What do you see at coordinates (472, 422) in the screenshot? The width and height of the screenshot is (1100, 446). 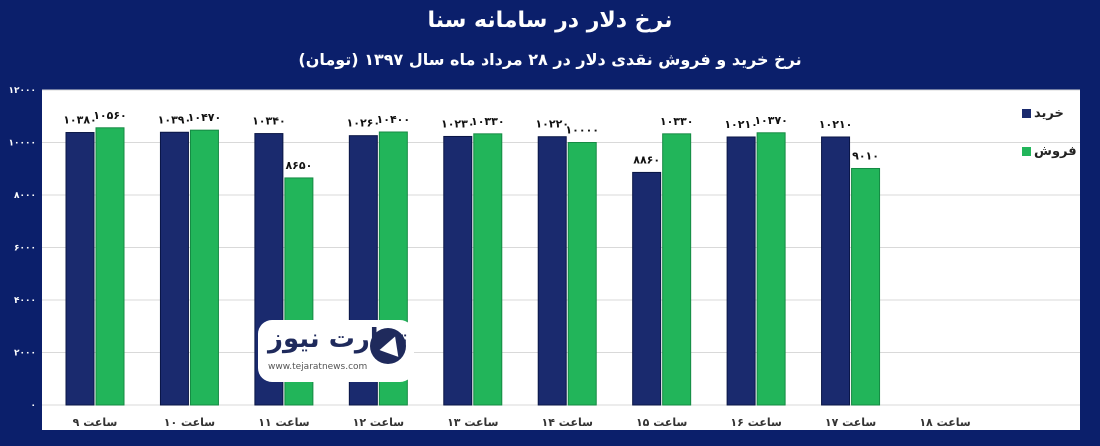 I see `x-category-label: ساعت ۱۳` at bounding box center [472, 422].